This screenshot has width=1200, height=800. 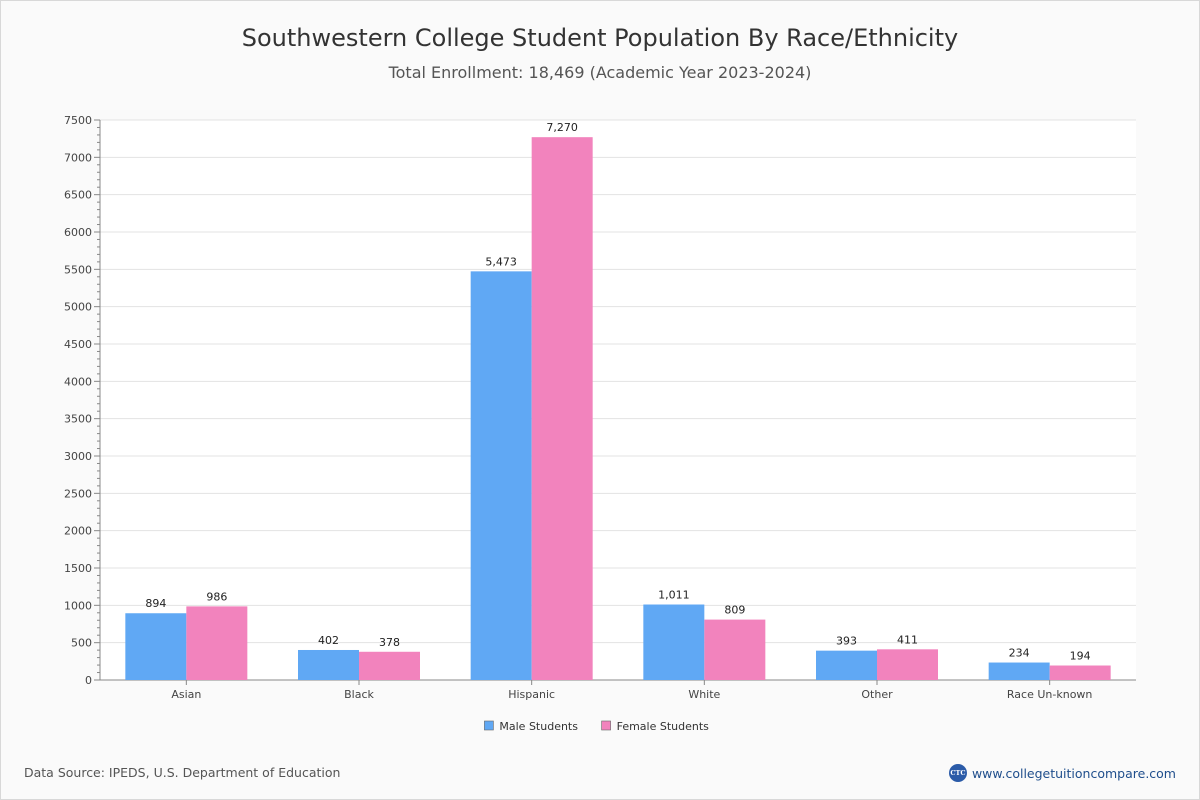 What do you see at coordinates (78, 531) in the screenshot?
I see `y-tick-label: 2000` at bounding box center [78, 531].